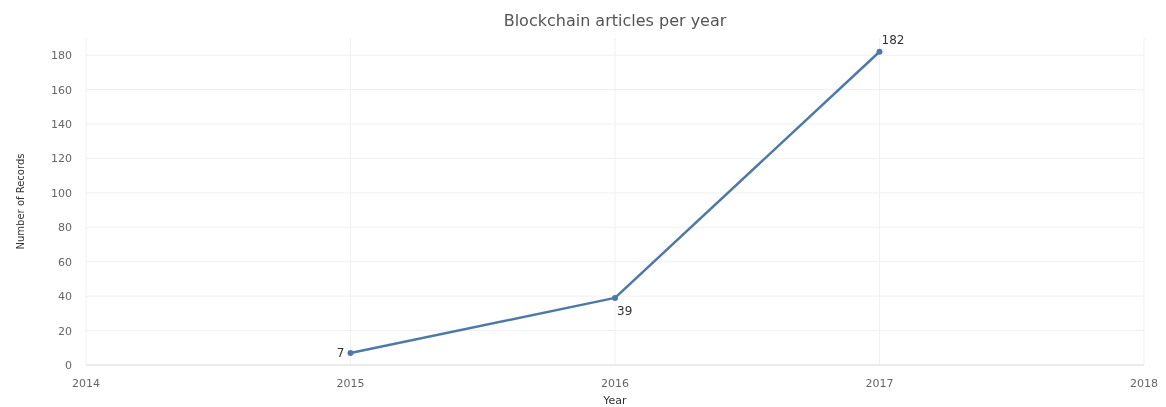  Describe the element at coordinates (61, 56) in the screenshot. I see `y-tick-label: 180` at that location.